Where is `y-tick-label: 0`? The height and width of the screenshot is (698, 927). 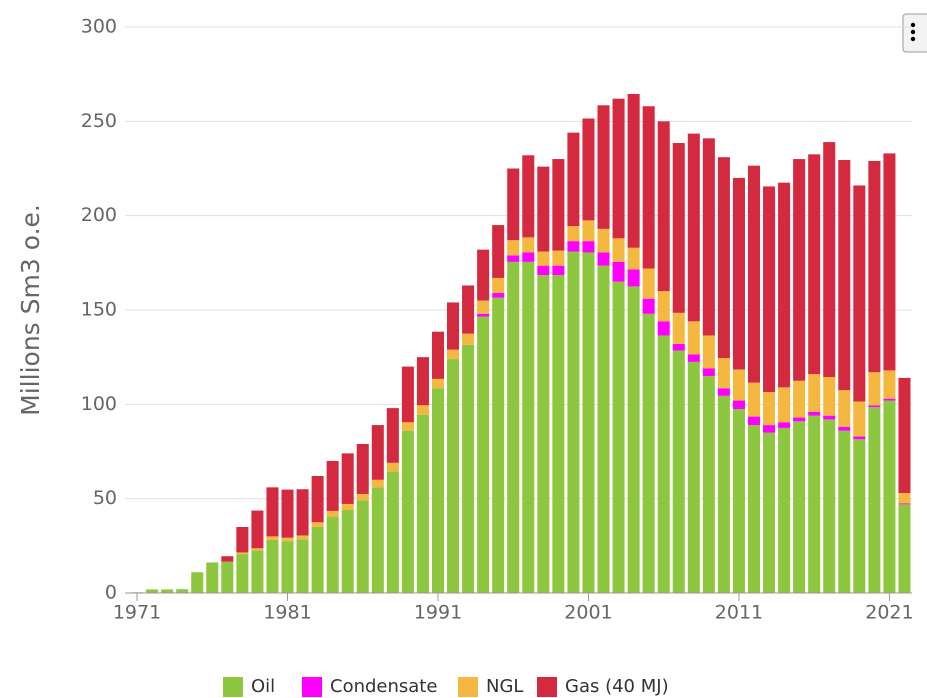
y-tick-label: 0 is located at coordinates (111, 593).